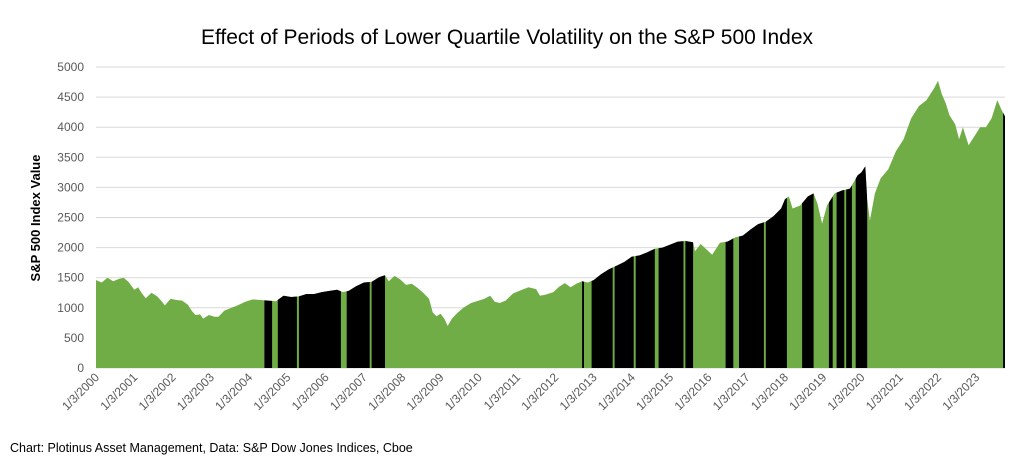  Describe the element at coordinates (616, 391) in the screenshot. I see `x-tick-label: 1/3/2014` at that location.